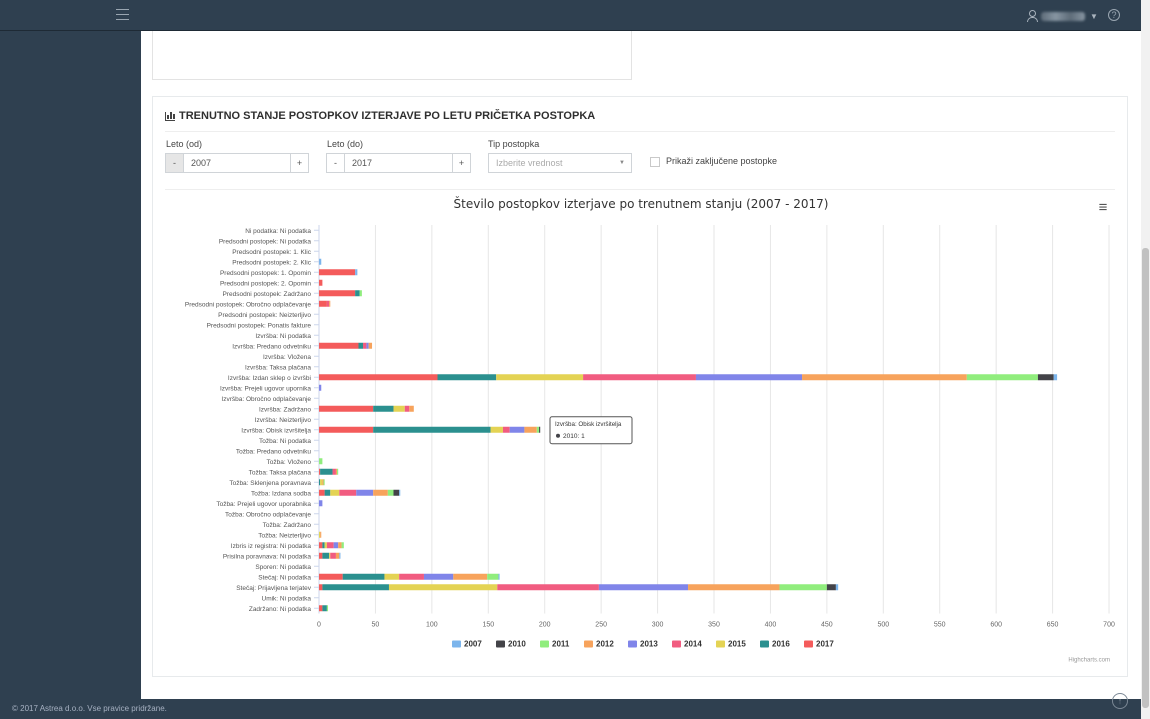  I want to click on y-category-label: Predsodni postopek: Zadržano, so click(266, 294).